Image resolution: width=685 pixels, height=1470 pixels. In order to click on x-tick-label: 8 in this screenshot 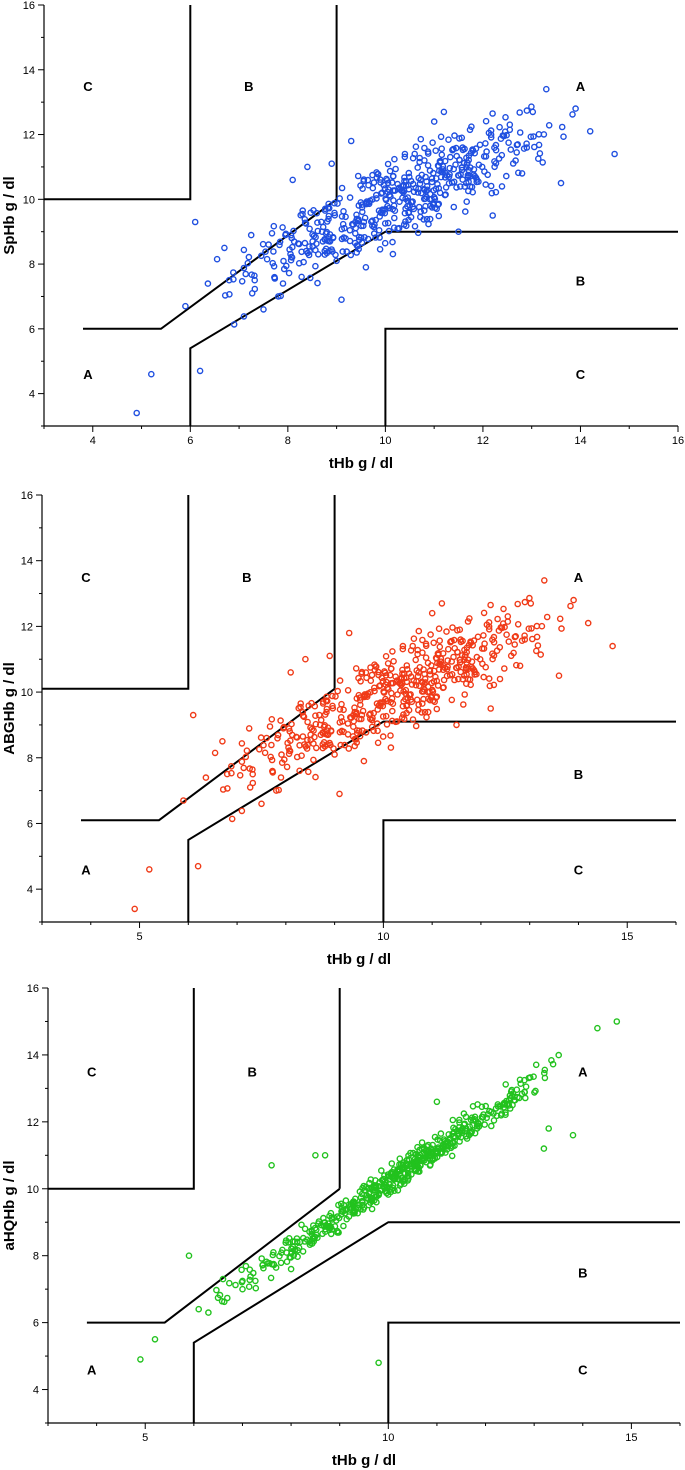, I will do `click(288, 441)`.